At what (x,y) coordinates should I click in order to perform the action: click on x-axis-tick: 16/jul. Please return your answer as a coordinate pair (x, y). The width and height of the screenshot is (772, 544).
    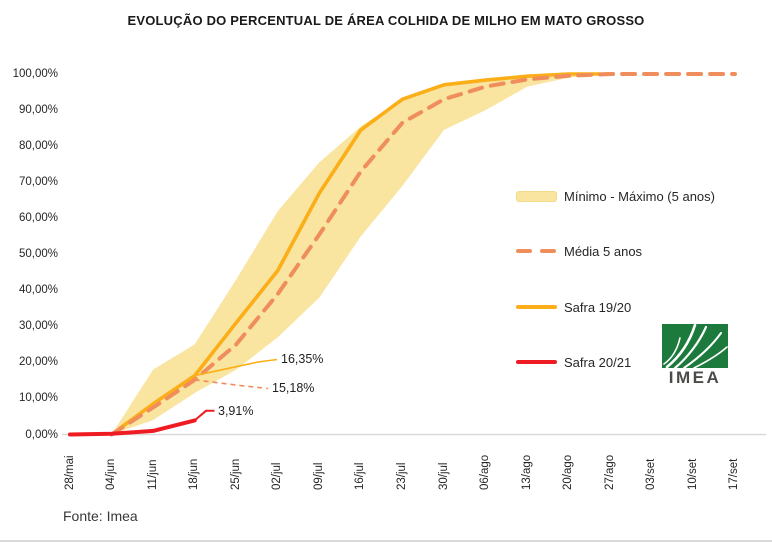
    Looking at the image, I should click on (360, 476).